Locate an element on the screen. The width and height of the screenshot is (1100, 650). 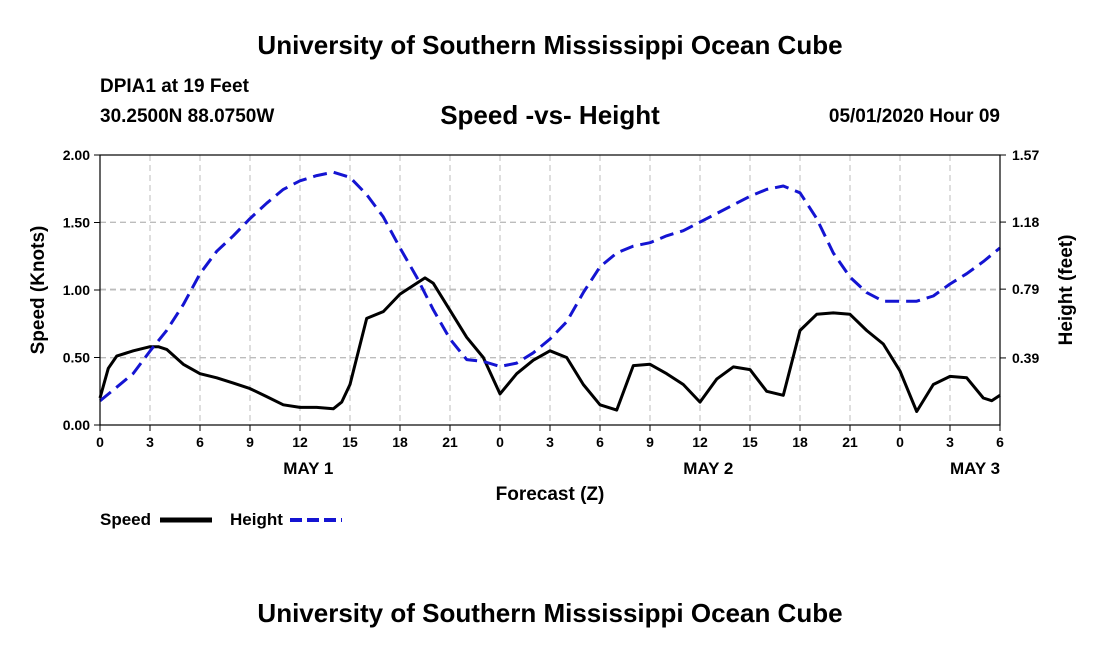
y-tick-label: 0.50 is located at coordinates (76, 358).